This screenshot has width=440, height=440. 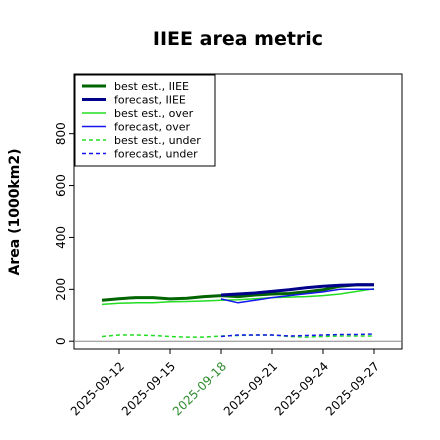 What do you see at coordinates (199, 388) in the screenshot?
I see `x-tick-label: 2025-09-18` at bounding box center [199, 388].